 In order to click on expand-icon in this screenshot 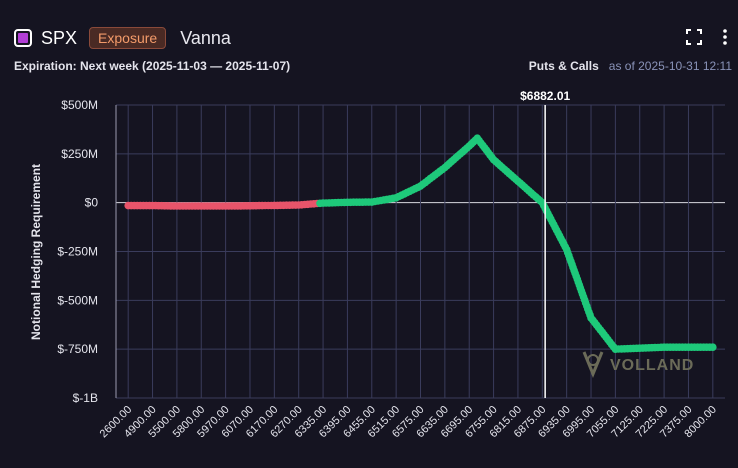, I will do `click(694, 37)`.